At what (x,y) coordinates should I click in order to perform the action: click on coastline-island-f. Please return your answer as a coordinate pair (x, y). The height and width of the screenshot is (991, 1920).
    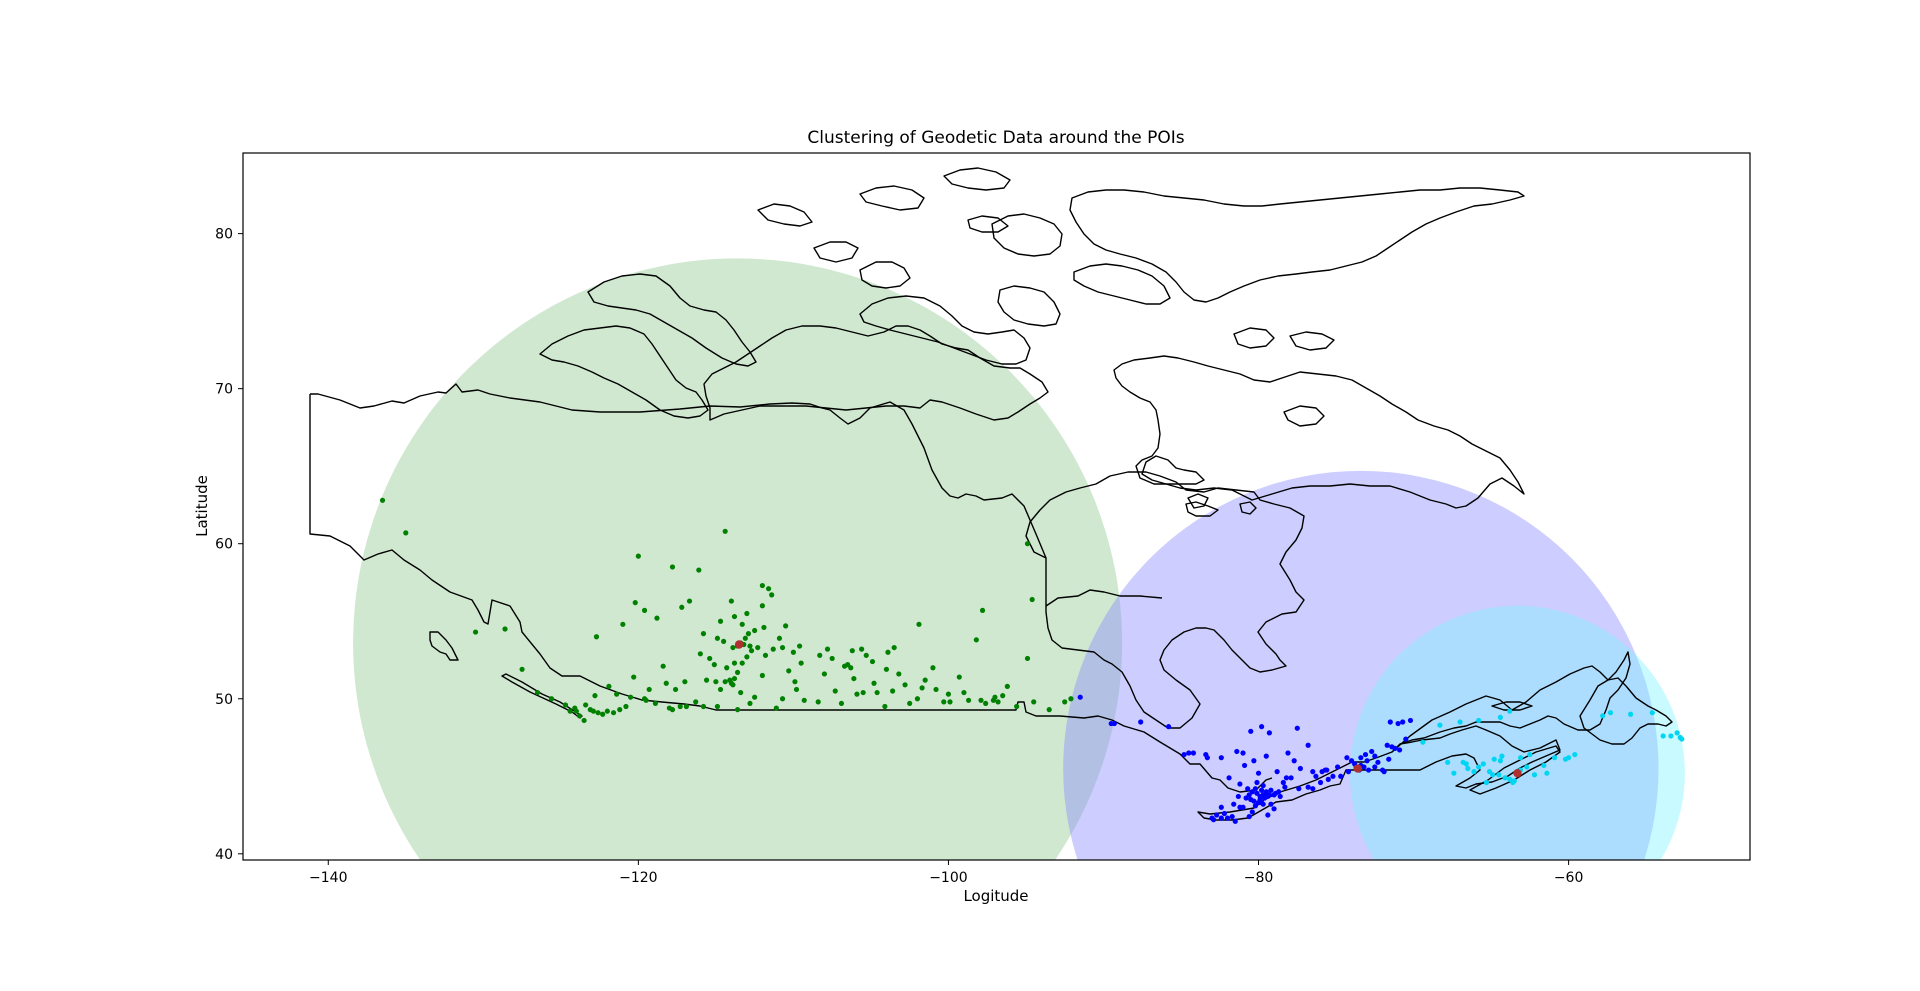
    Looking at the image, I should click on (977, 179).